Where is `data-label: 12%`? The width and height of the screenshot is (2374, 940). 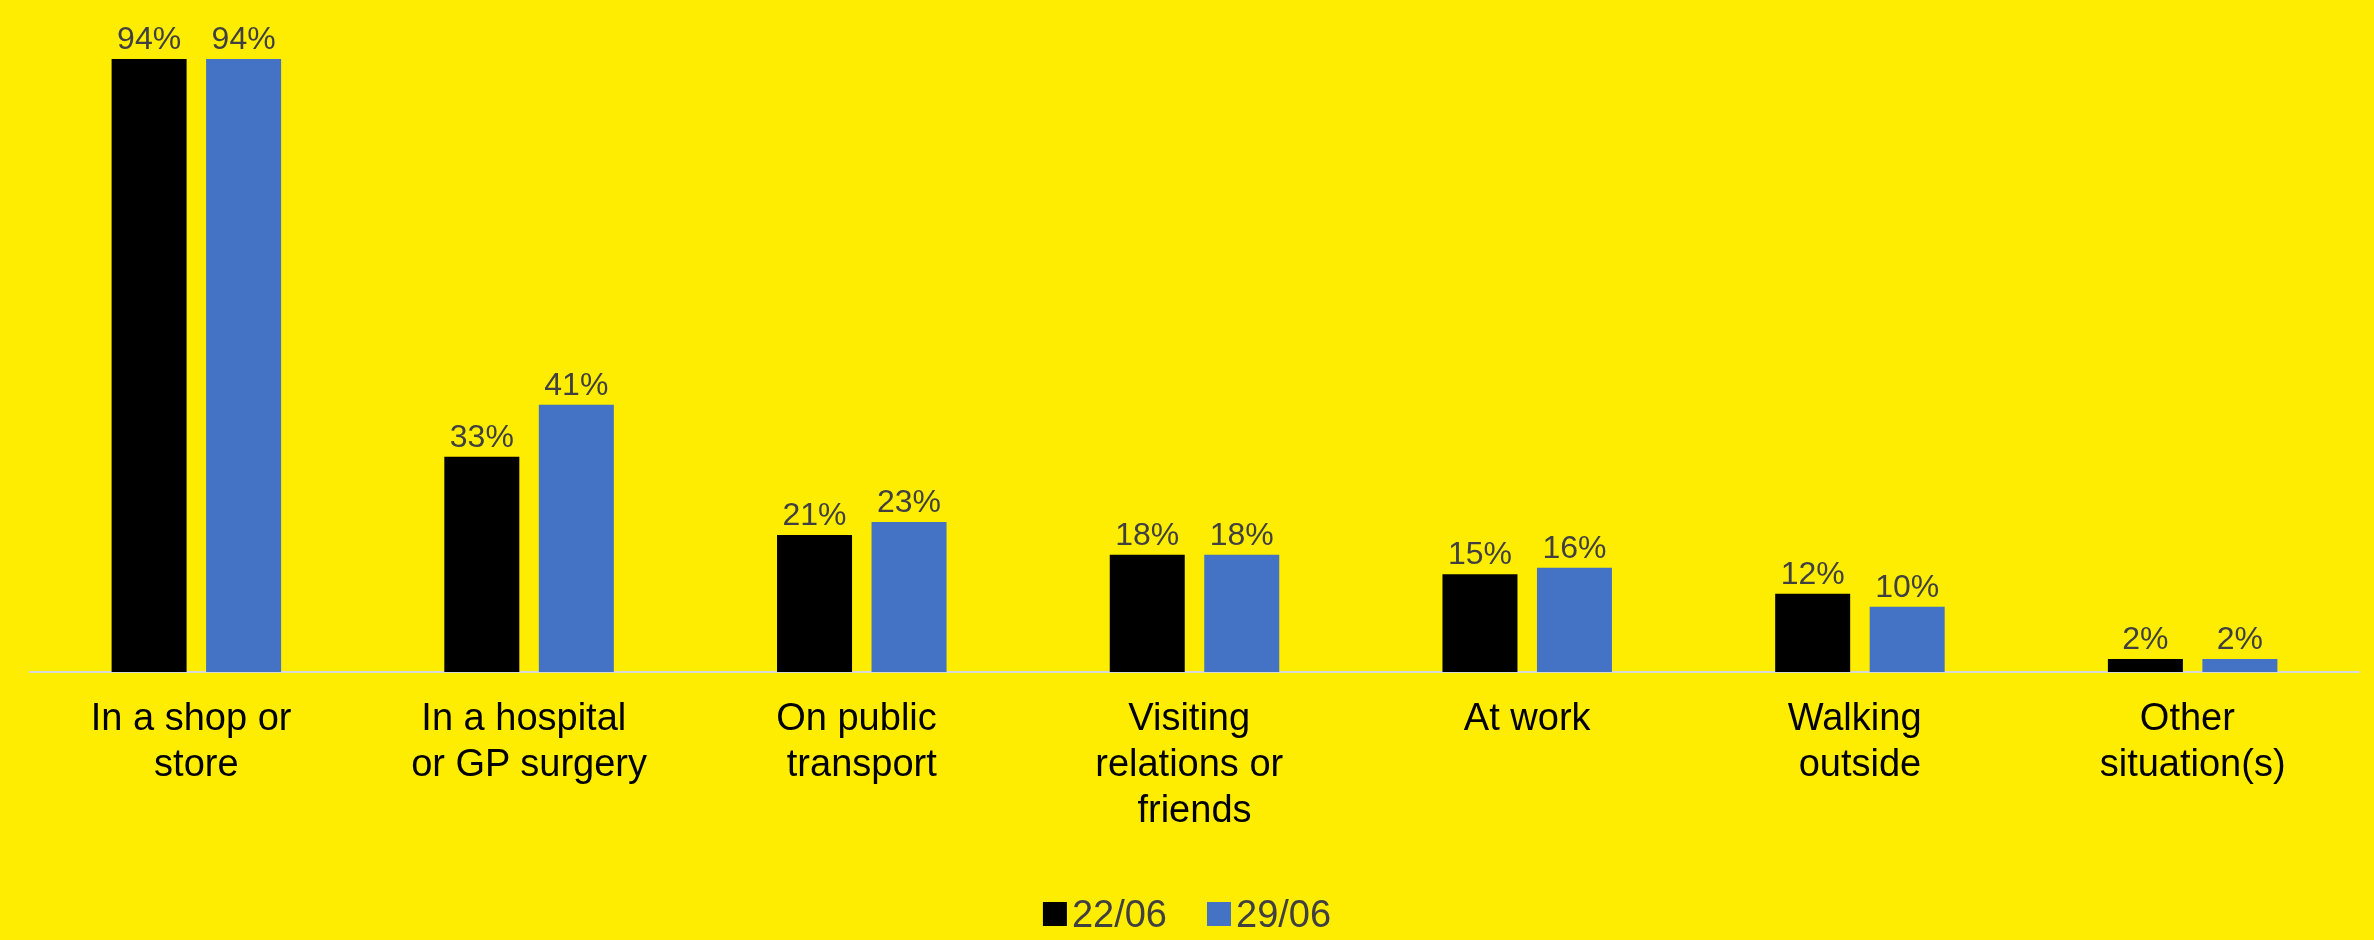
data-label: 12% is located at coordinates (1812, 572).